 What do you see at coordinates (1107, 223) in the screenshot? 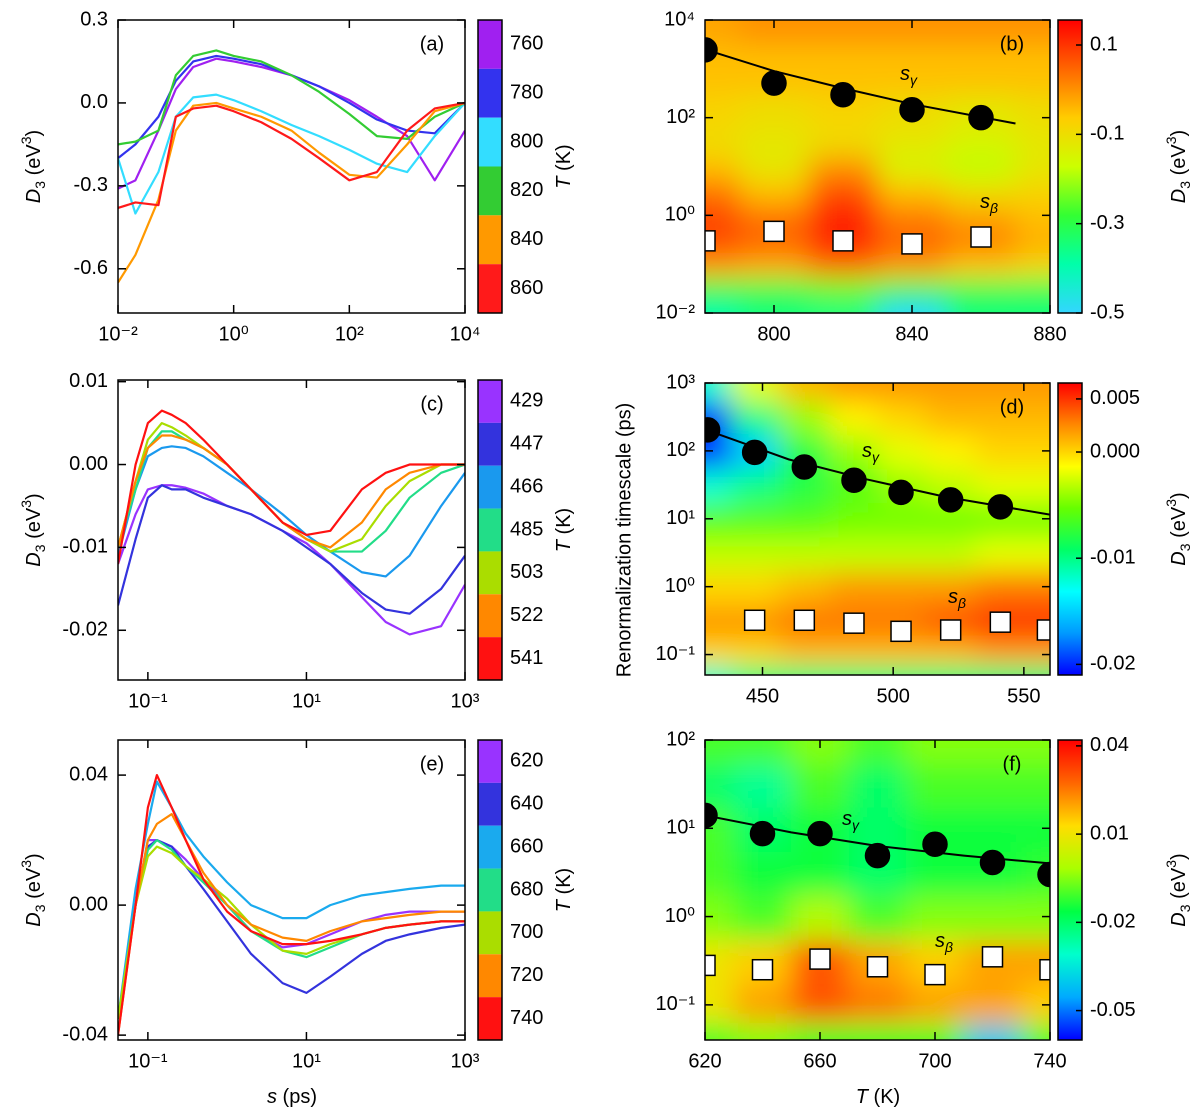
I see `colorbar-tick-label: -0.3` at bounding box center [1107, 223].